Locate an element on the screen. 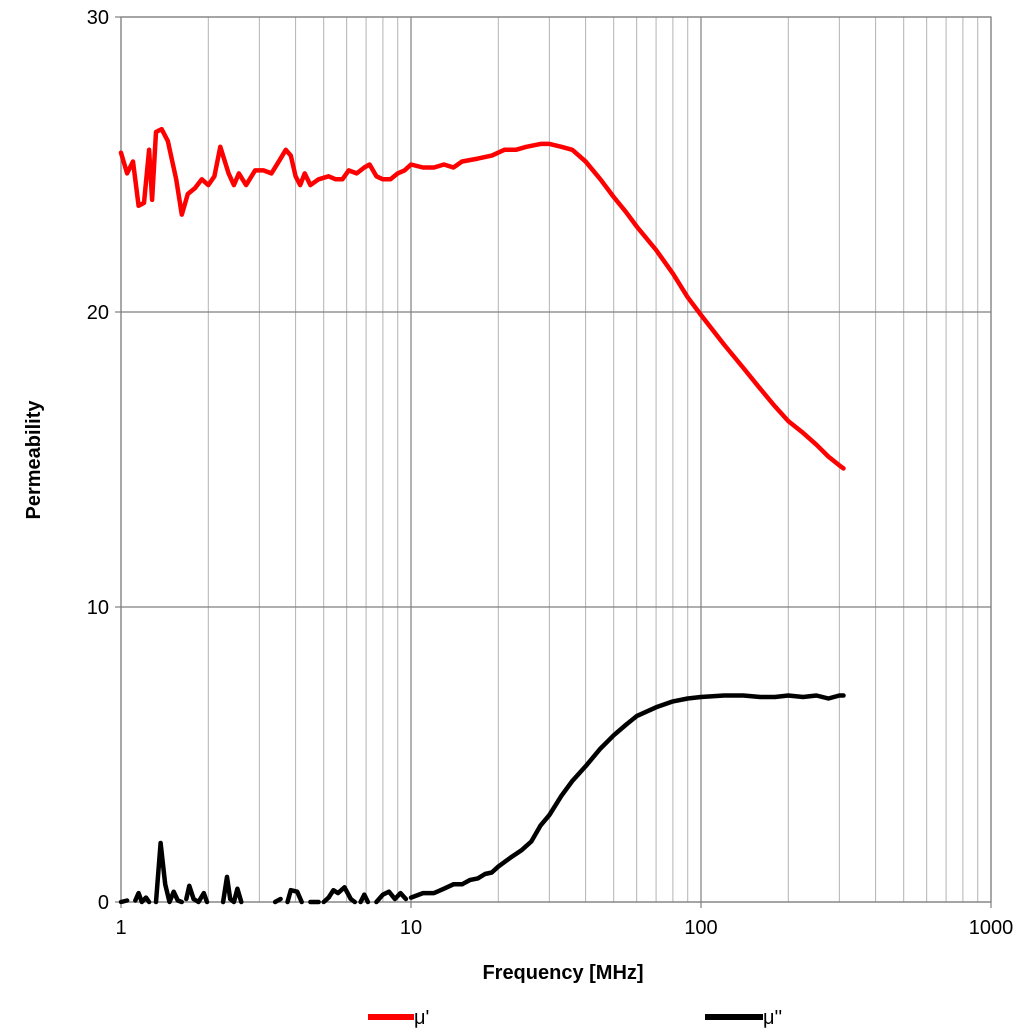 Image resolution: width=1026 pixels, height=1029 pixels. y-axis-title: Permeability is located at coordinates (34, 460).